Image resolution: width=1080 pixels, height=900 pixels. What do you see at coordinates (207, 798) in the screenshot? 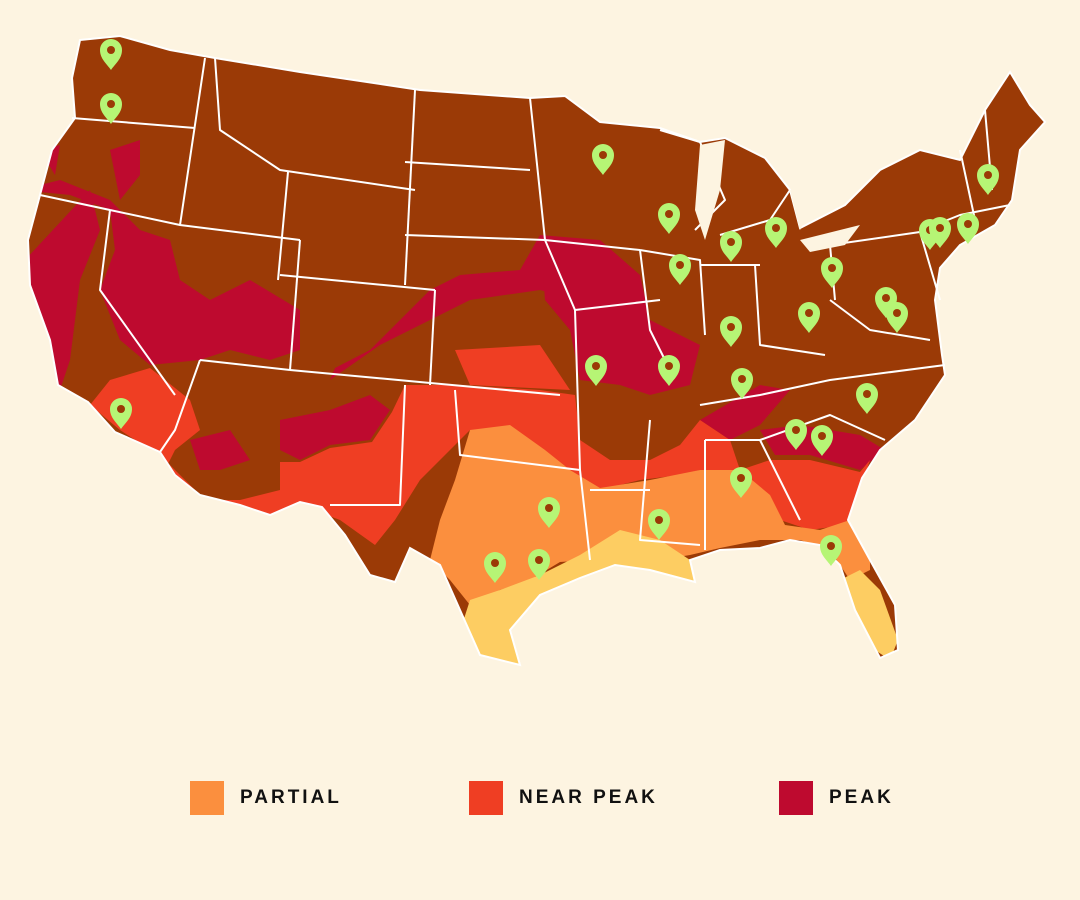
I see `legend-swatch-partial` at bounding box center [207, 798].